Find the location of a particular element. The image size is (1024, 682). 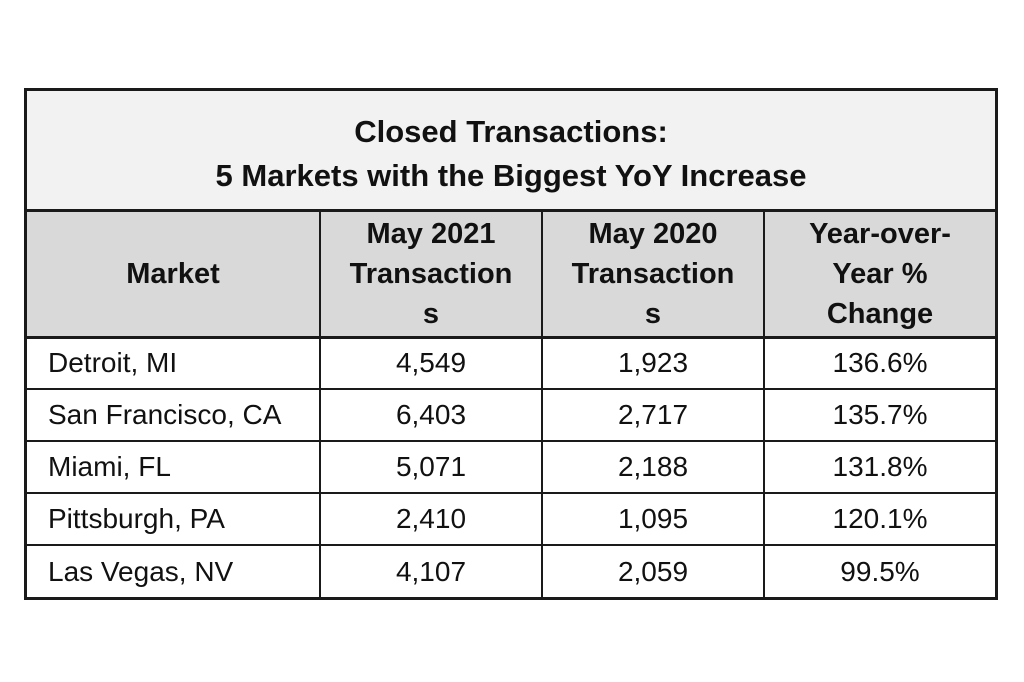

table-row: Pittsburgh, PA 2,410 1,095 120.1% is located at coordinates (511, 519).